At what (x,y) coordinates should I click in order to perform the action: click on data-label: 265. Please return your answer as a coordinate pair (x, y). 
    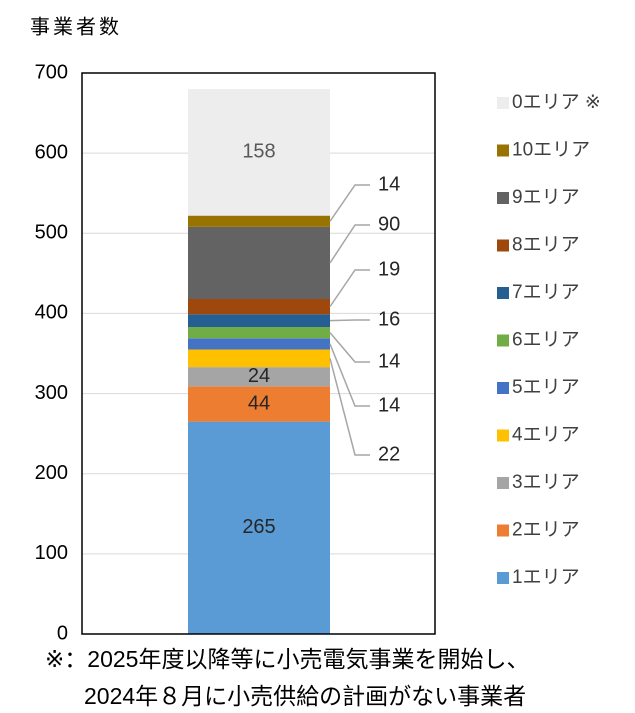
    Looking at the image, I should click on (258, 527).